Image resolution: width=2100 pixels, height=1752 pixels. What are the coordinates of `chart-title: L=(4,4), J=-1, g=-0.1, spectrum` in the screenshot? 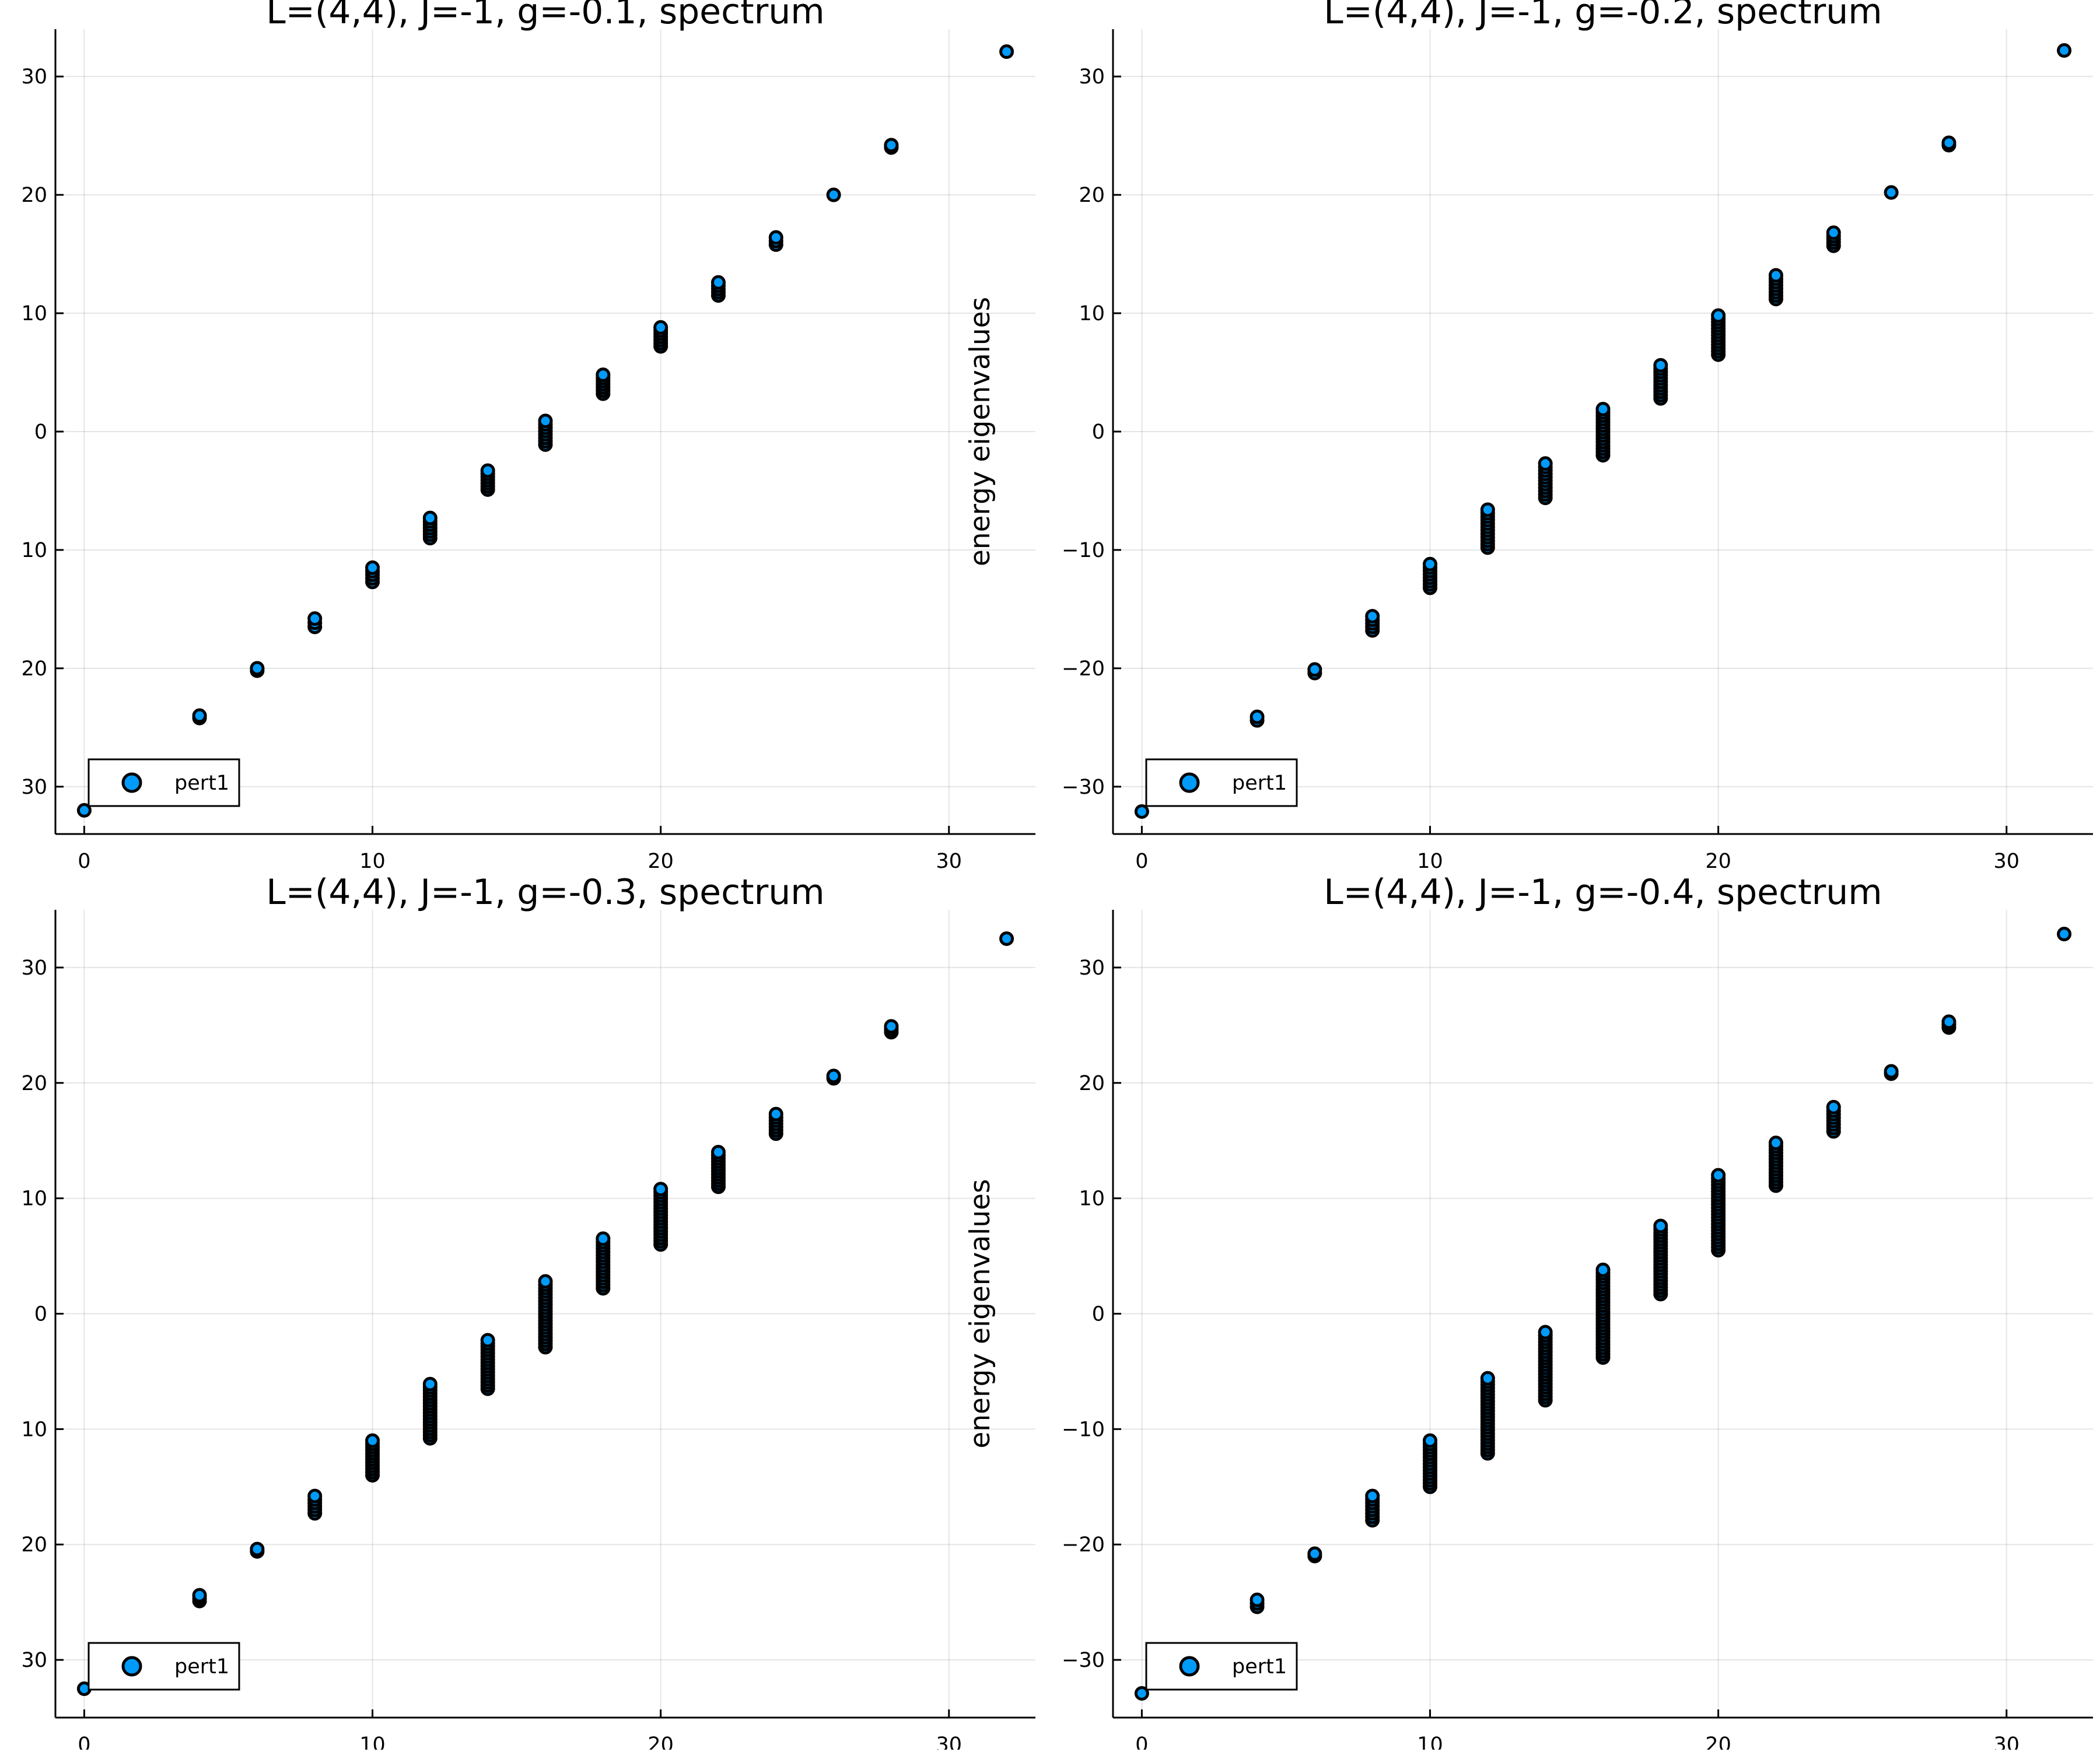 It's located at (545, 16).